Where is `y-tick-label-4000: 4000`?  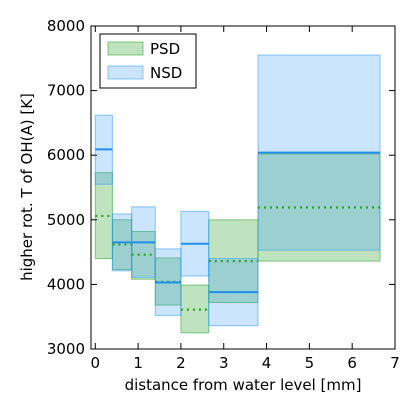
y-tick-label-4000: 4000 is located at coordinates (66, 284).